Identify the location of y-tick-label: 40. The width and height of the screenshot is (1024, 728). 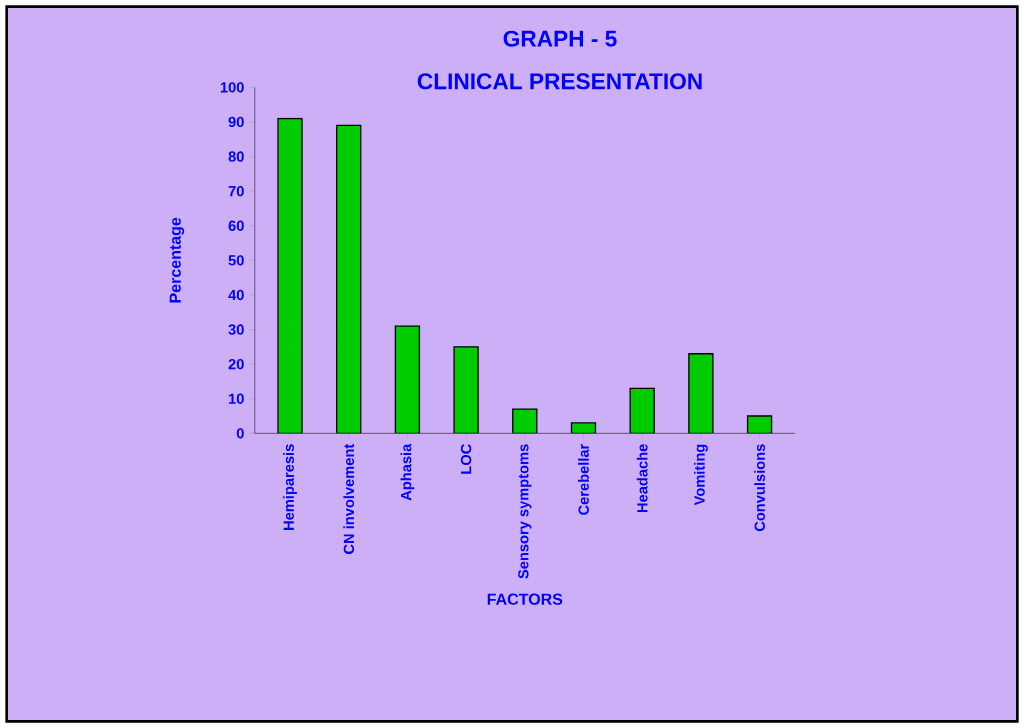
(236, 295).